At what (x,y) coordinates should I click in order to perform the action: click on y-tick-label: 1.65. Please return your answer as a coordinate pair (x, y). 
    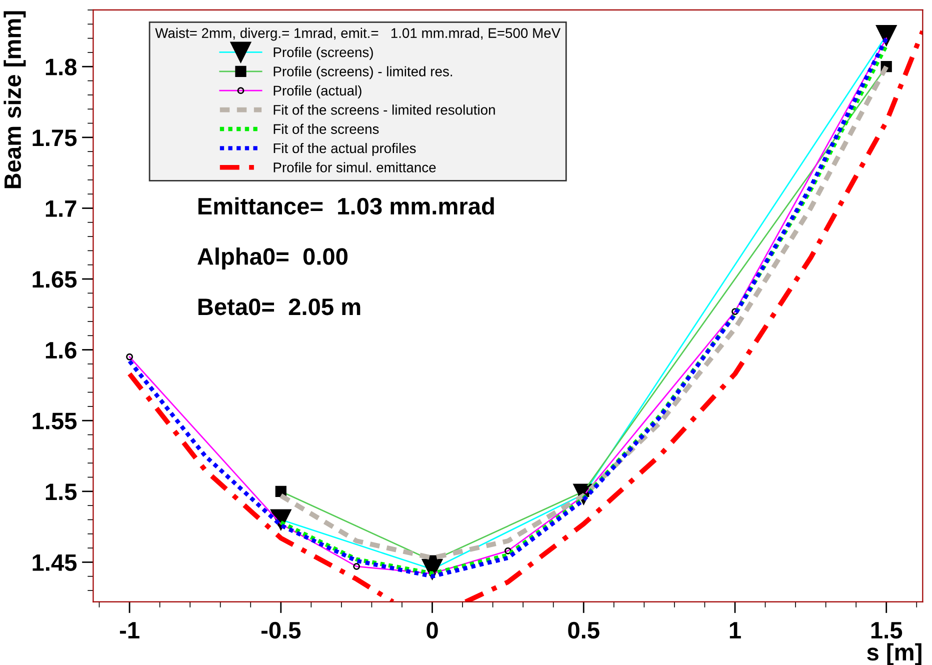
    Looking at the image, I should click on (54, 279).